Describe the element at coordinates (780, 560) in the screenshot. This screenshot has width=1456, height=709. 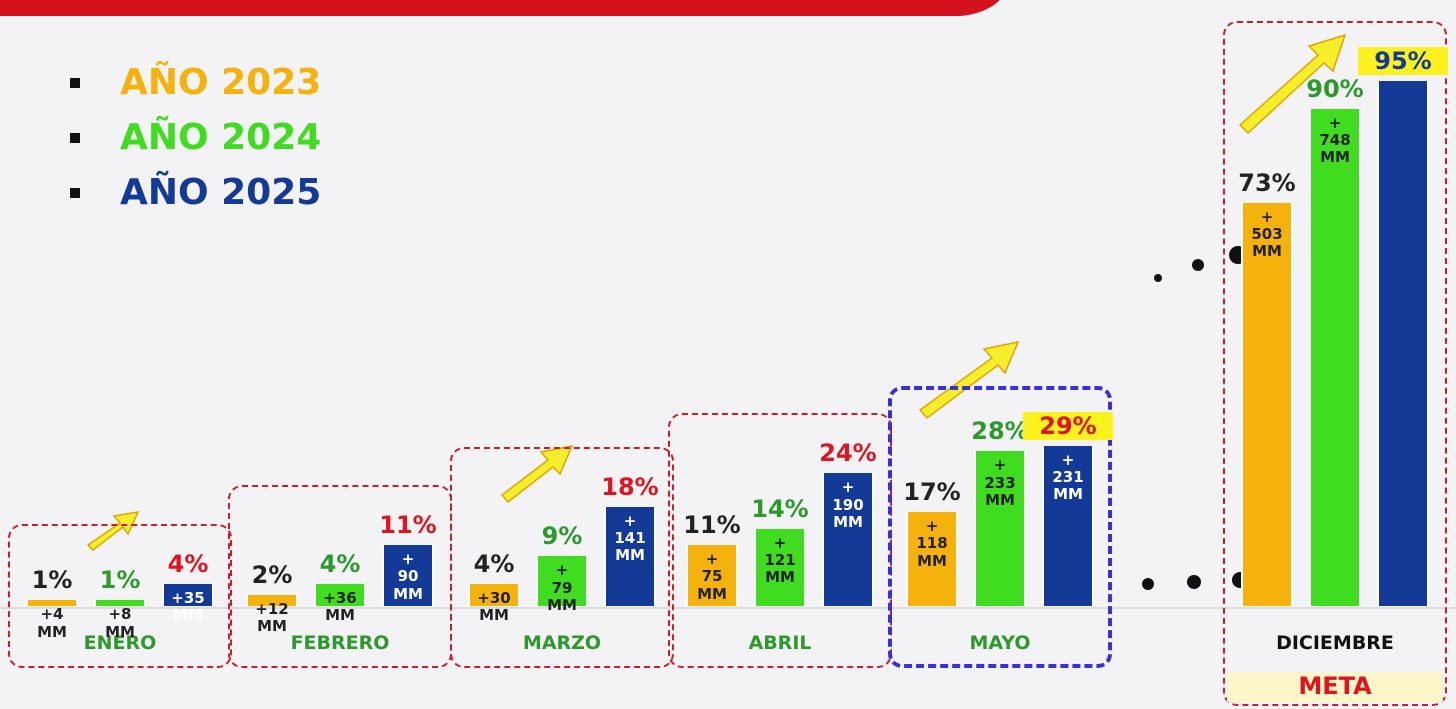
I see `amount-label: + 121 MM` at that location.